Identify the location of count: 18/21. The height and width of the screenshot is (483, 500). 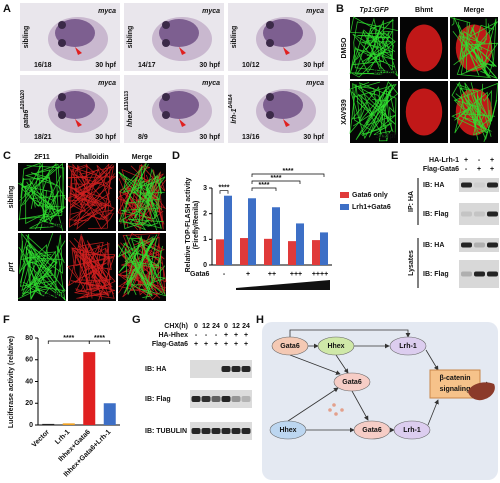
(43, 137).